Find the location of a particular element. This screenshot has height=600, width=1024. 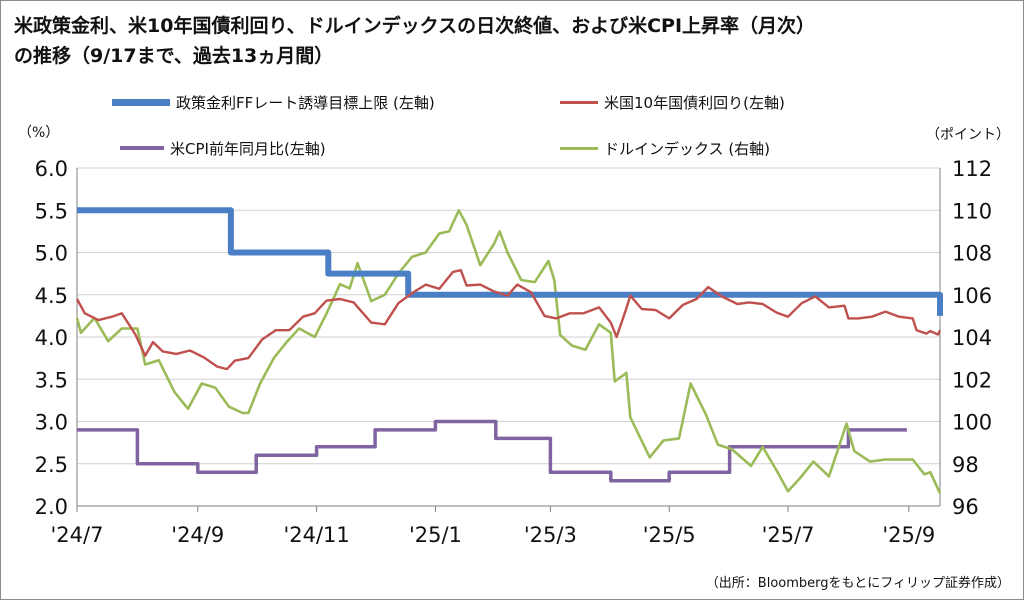

x-tick-label: '24/11 is located at coordinates (316, 535).